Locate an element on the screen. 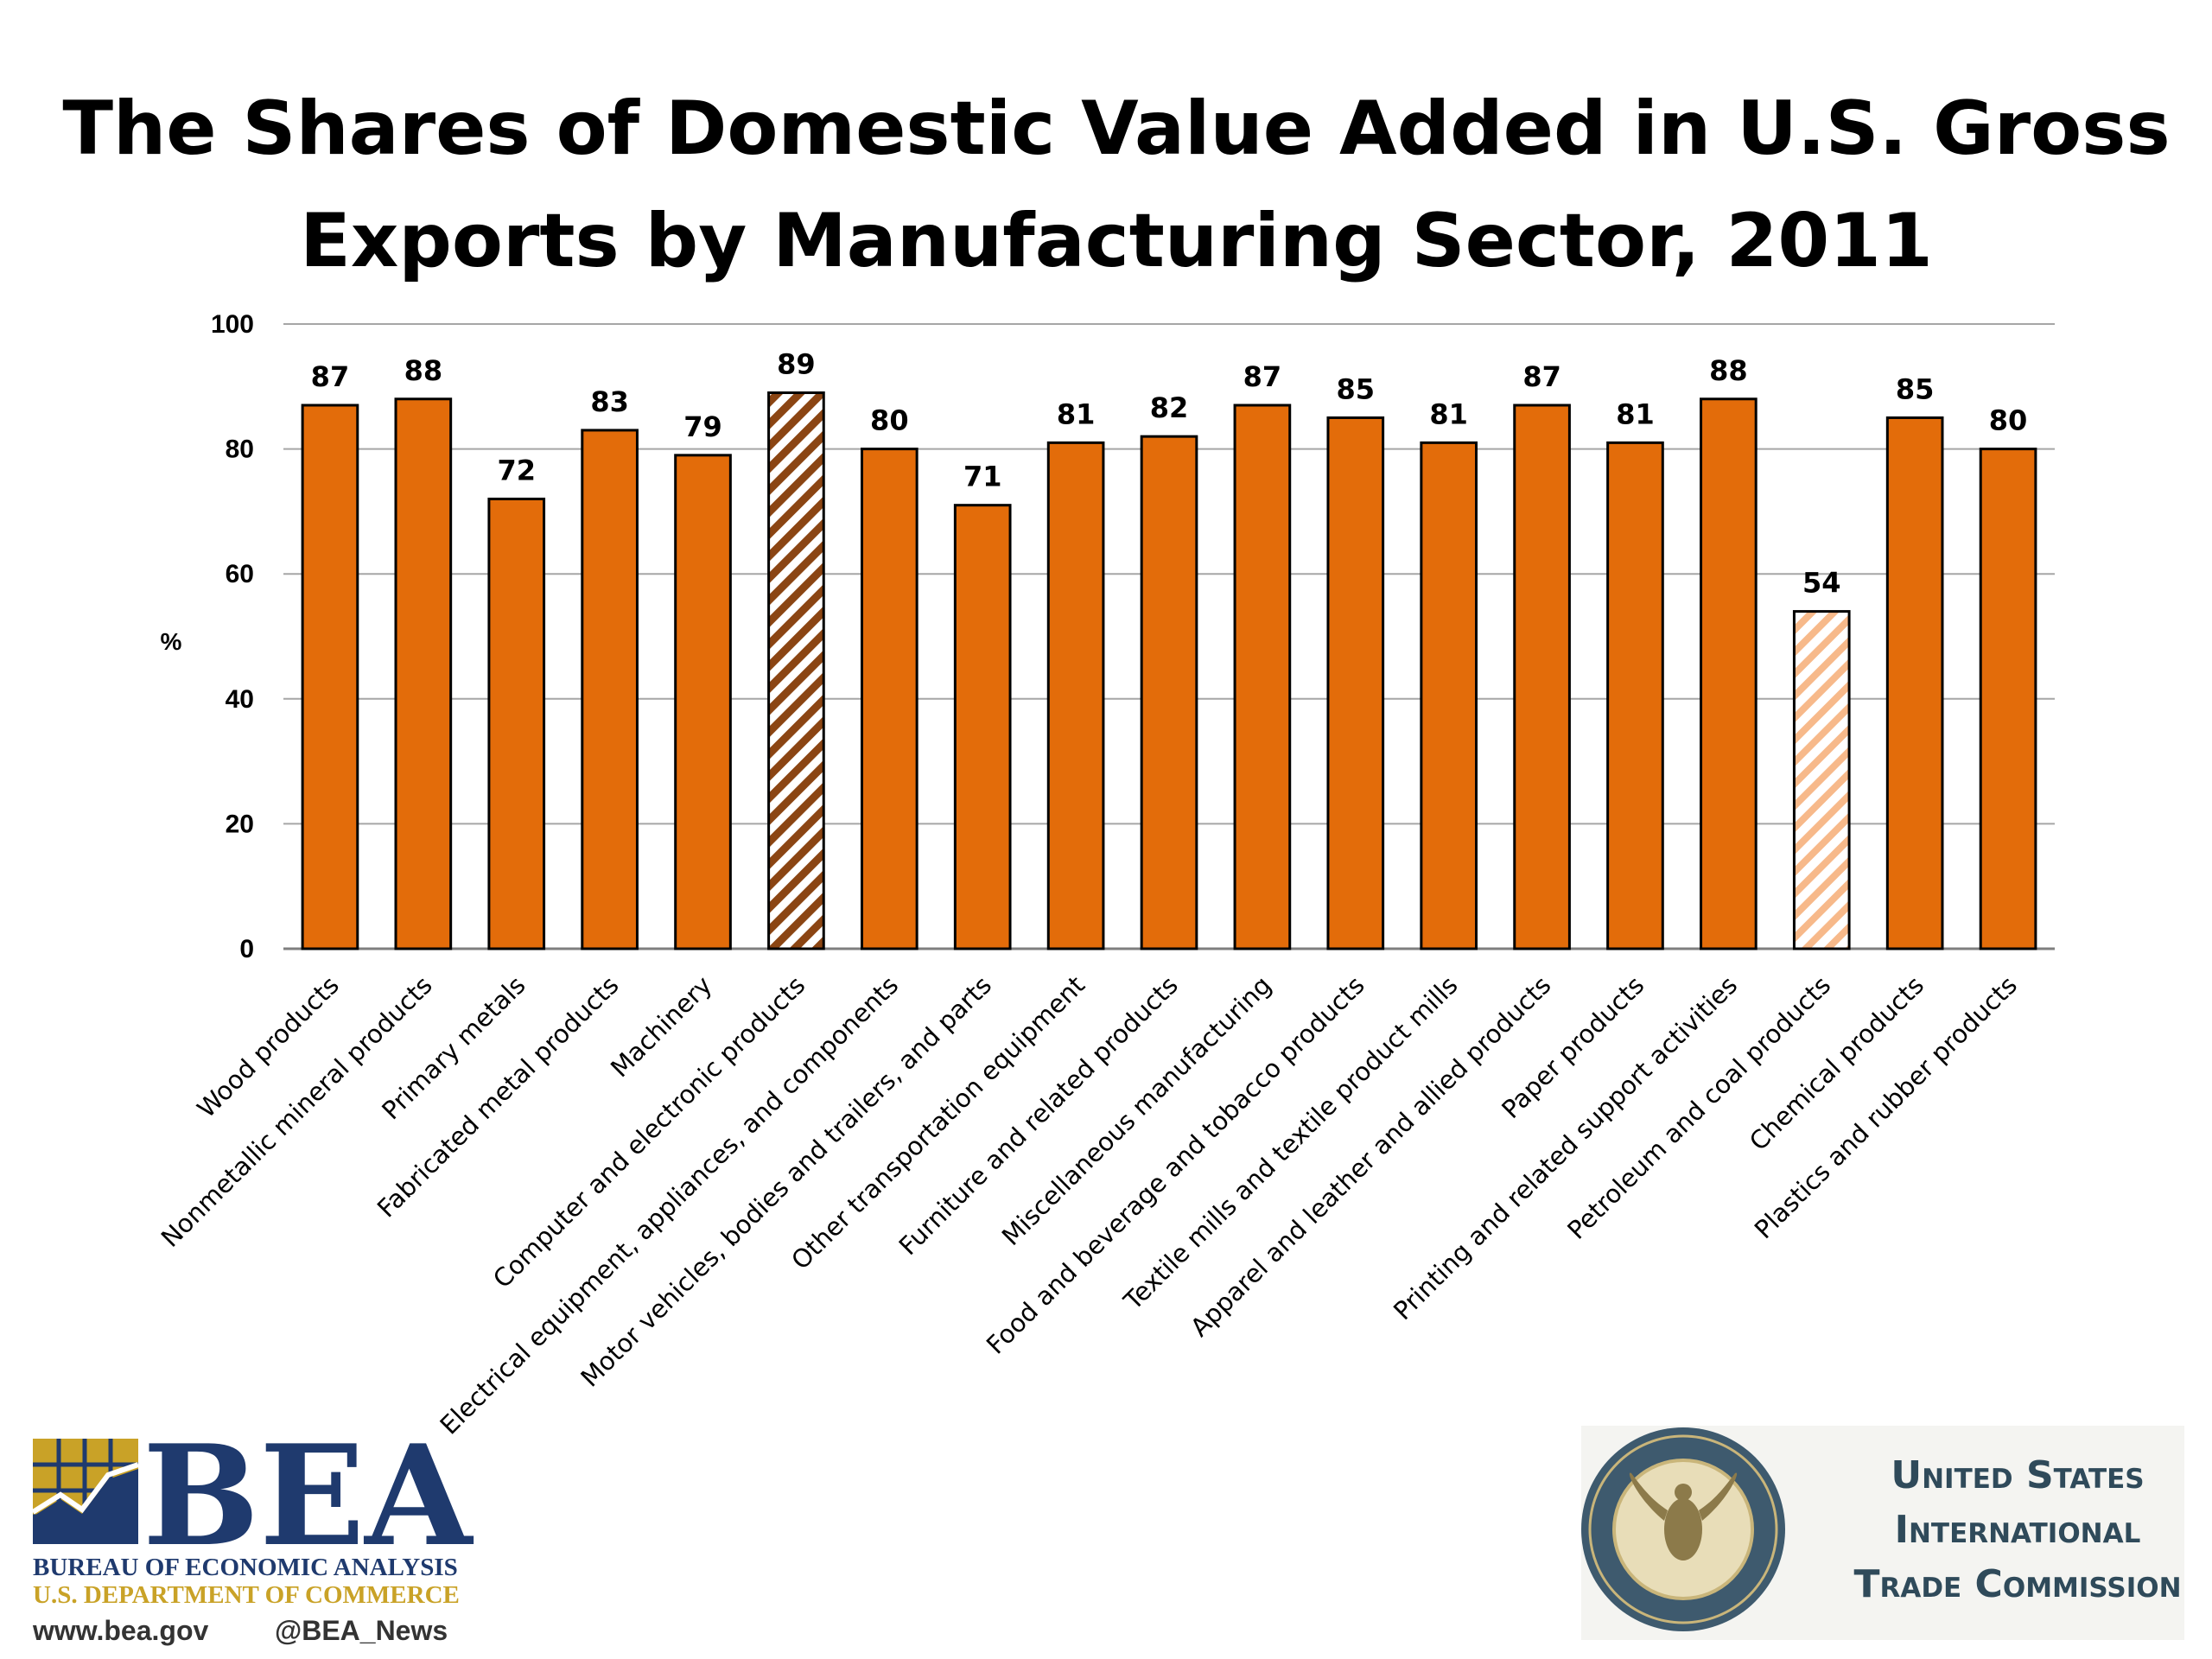 This screenshot has height=1659, width=2212. bea-name-line: BUREAU OF ECONOMIC ANALYSIS is located at coordinates (245, 1567).